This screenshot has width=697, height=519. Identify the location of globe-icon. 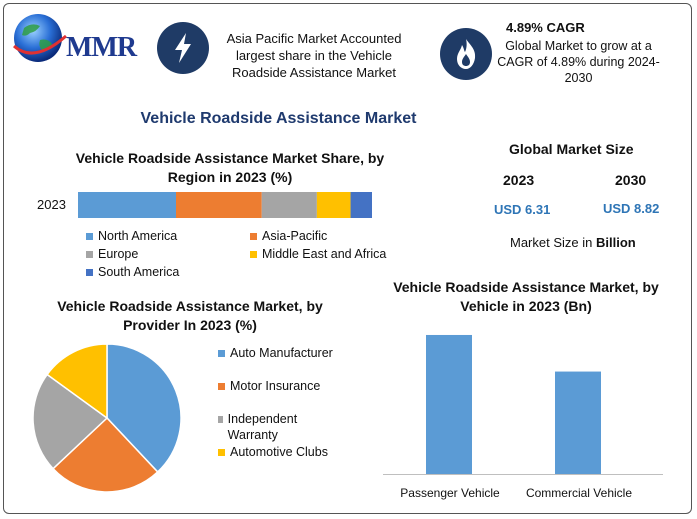
(39, 38).